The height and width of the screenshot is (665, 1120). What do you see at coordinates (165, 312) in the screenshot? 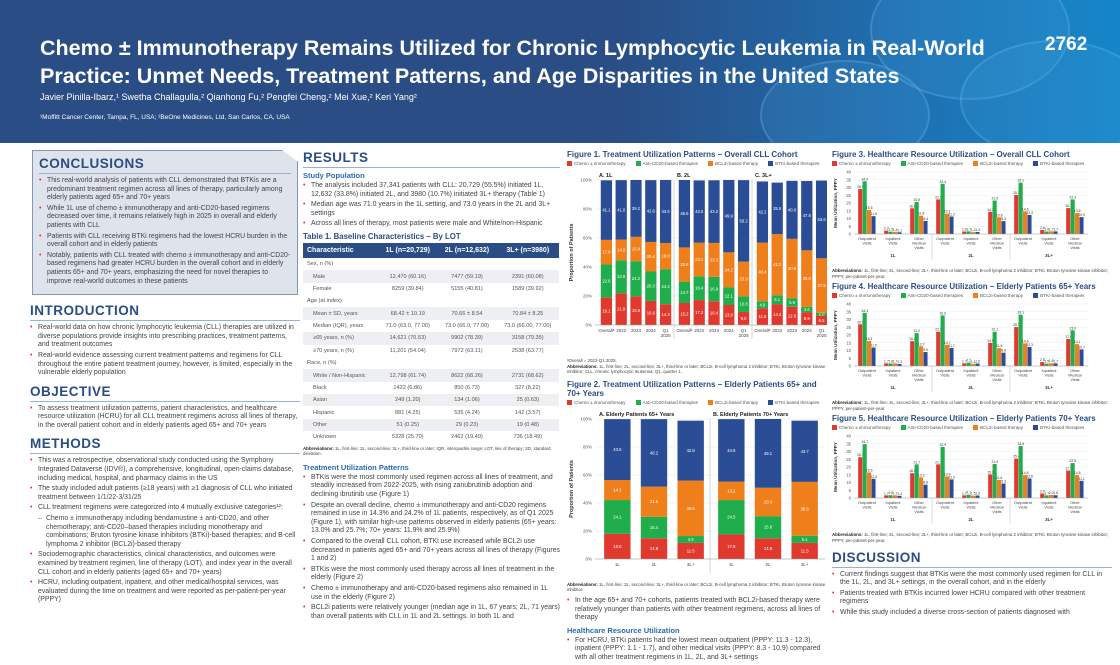
I see `introduction-heading: INTRODUCTION` at bounding box center [165, 312].